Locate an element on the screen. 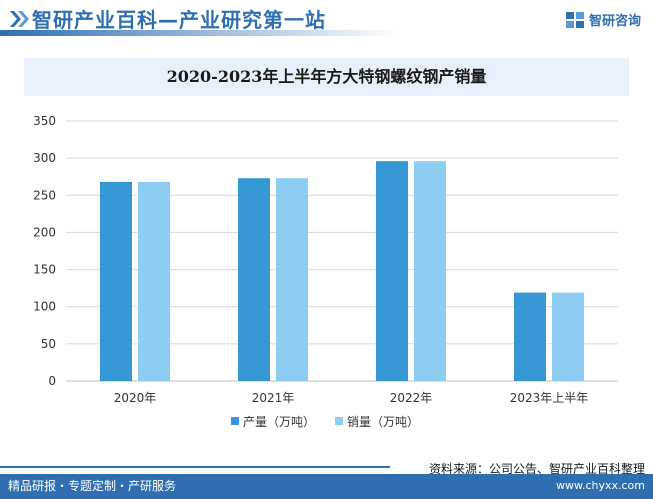 Image resolution: width=653 pixels, height=499 pixels. page-header: 智研产业百科—产业研究第一站 智研咨询 is located at coordinates (326, 19).